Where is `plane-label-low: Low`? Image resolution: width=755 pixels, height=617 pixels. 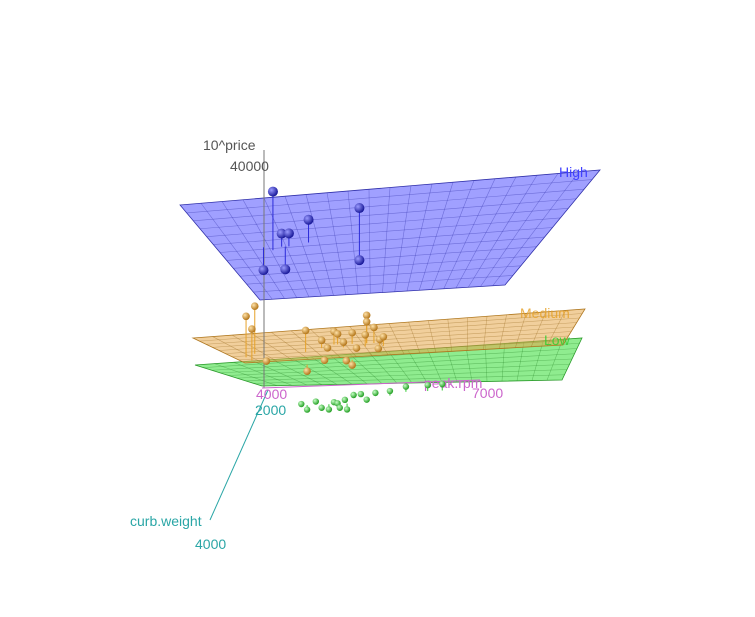 plane-label-low: Low is located at coordinates (557, 340).